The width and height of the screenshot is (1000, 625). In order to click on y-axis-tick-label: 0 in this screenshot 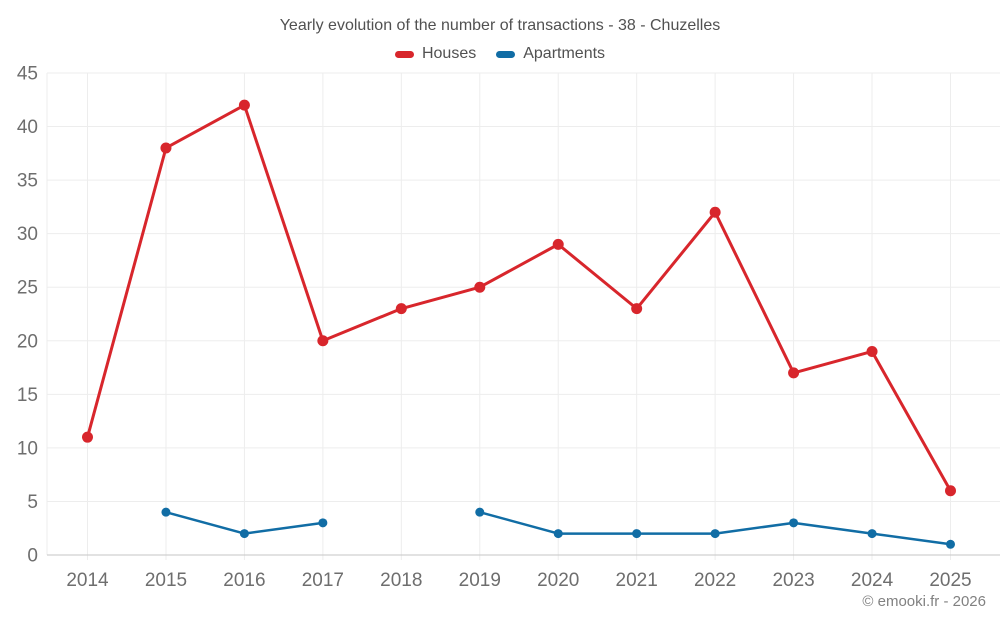, I will do `click(32, 556)`.